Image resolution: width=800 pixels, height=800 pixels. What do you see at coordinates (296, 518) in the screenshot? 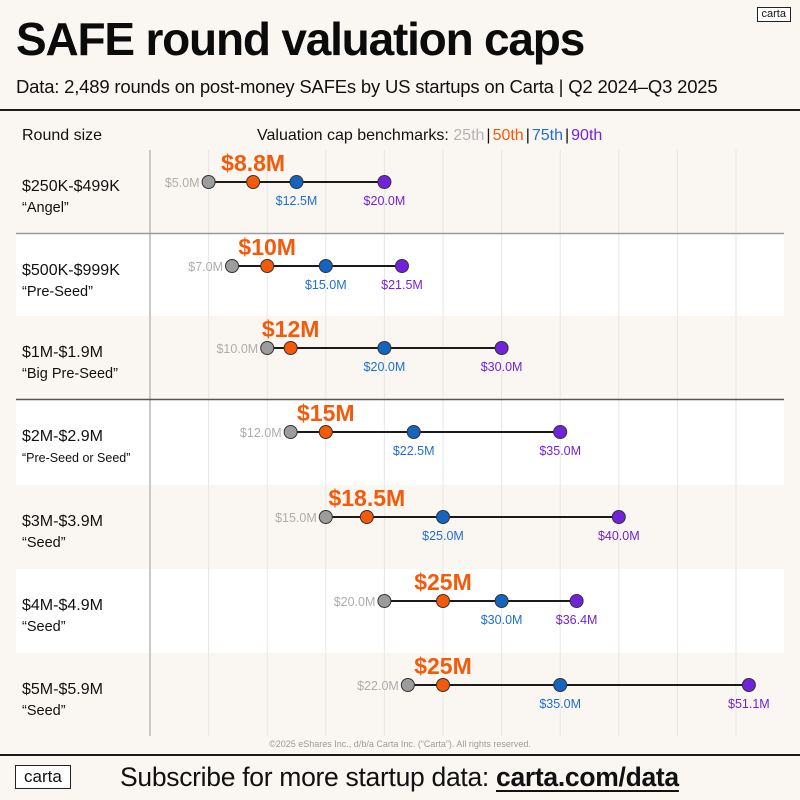
I see `p25-value-label: $15.0M` at bounding box center [296, 518].